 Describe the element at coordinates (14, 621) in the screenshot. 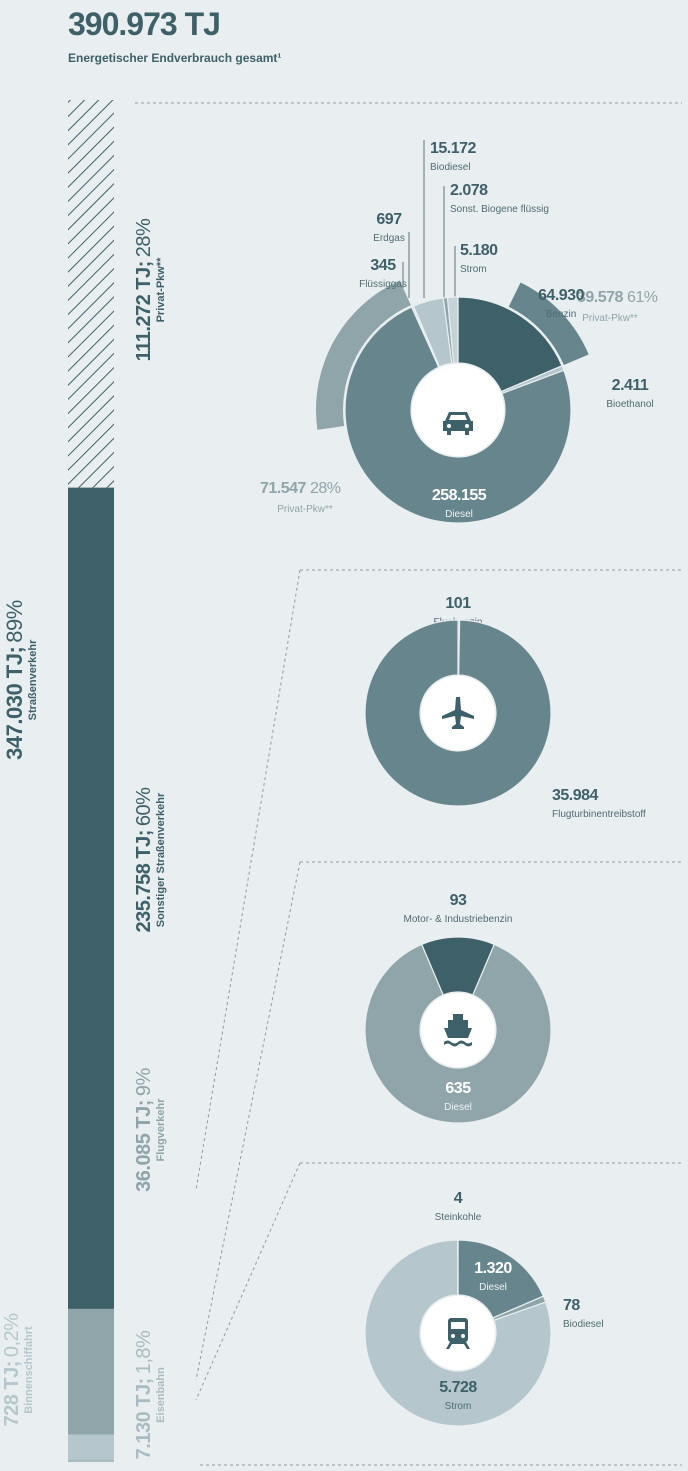

I see `percent: 89%` at that location.